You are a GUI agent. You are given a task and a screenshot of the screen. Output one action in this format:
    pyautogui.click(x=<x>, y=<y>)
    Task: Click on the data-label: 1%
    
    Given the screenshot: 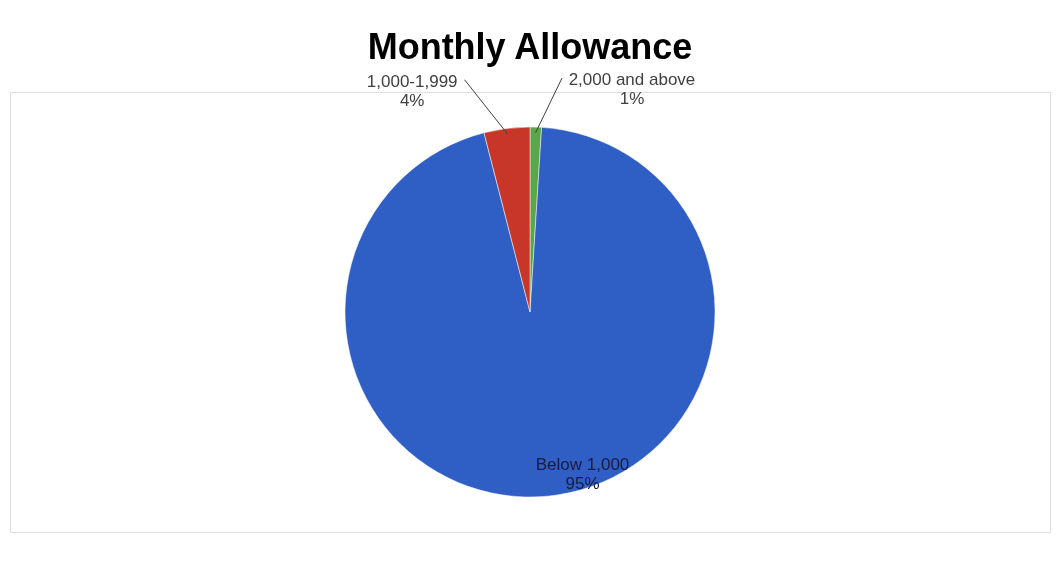 What is the action you would take?
    pyautogui.click(x=632, y=99)
    